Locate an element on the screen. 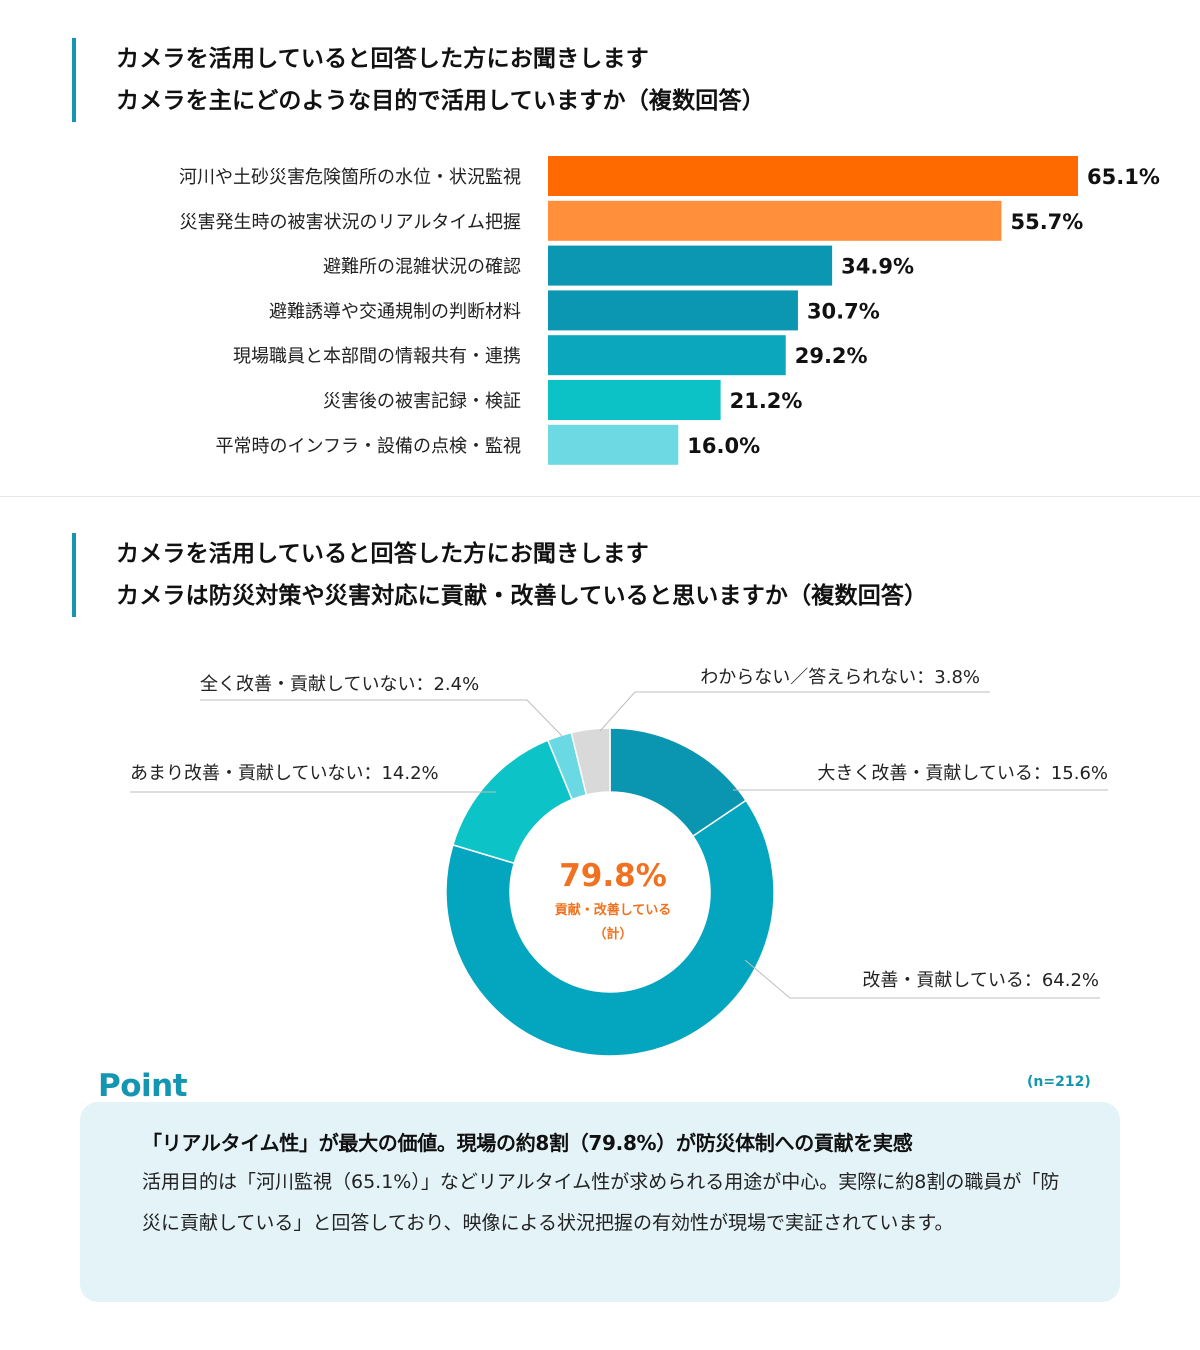 The width and height of the screenshot is (1200, 1350). bar-category-label: 災害後の被害記録・検証 is located at coordinates (422, 401).